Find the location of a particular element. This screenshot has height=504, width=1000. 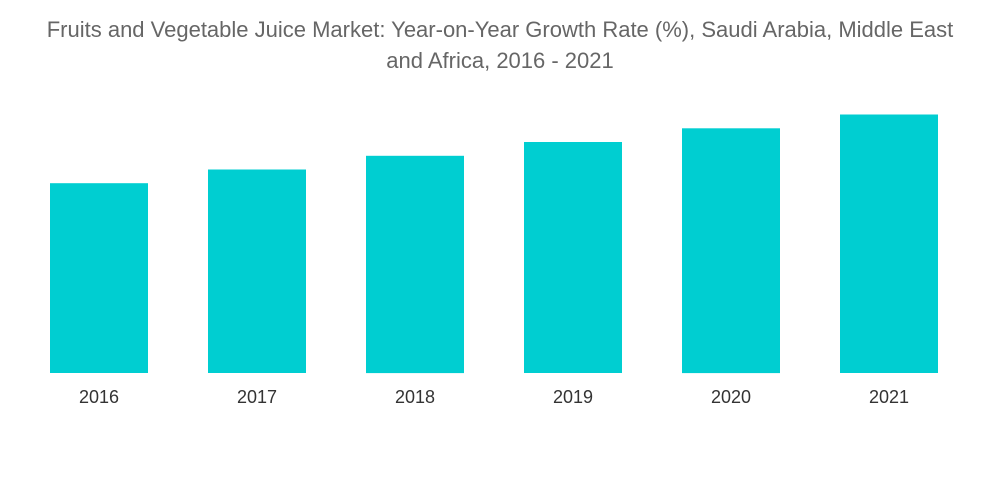

x-tick-label-2021: 2021 is located at coordinates (889, 397).